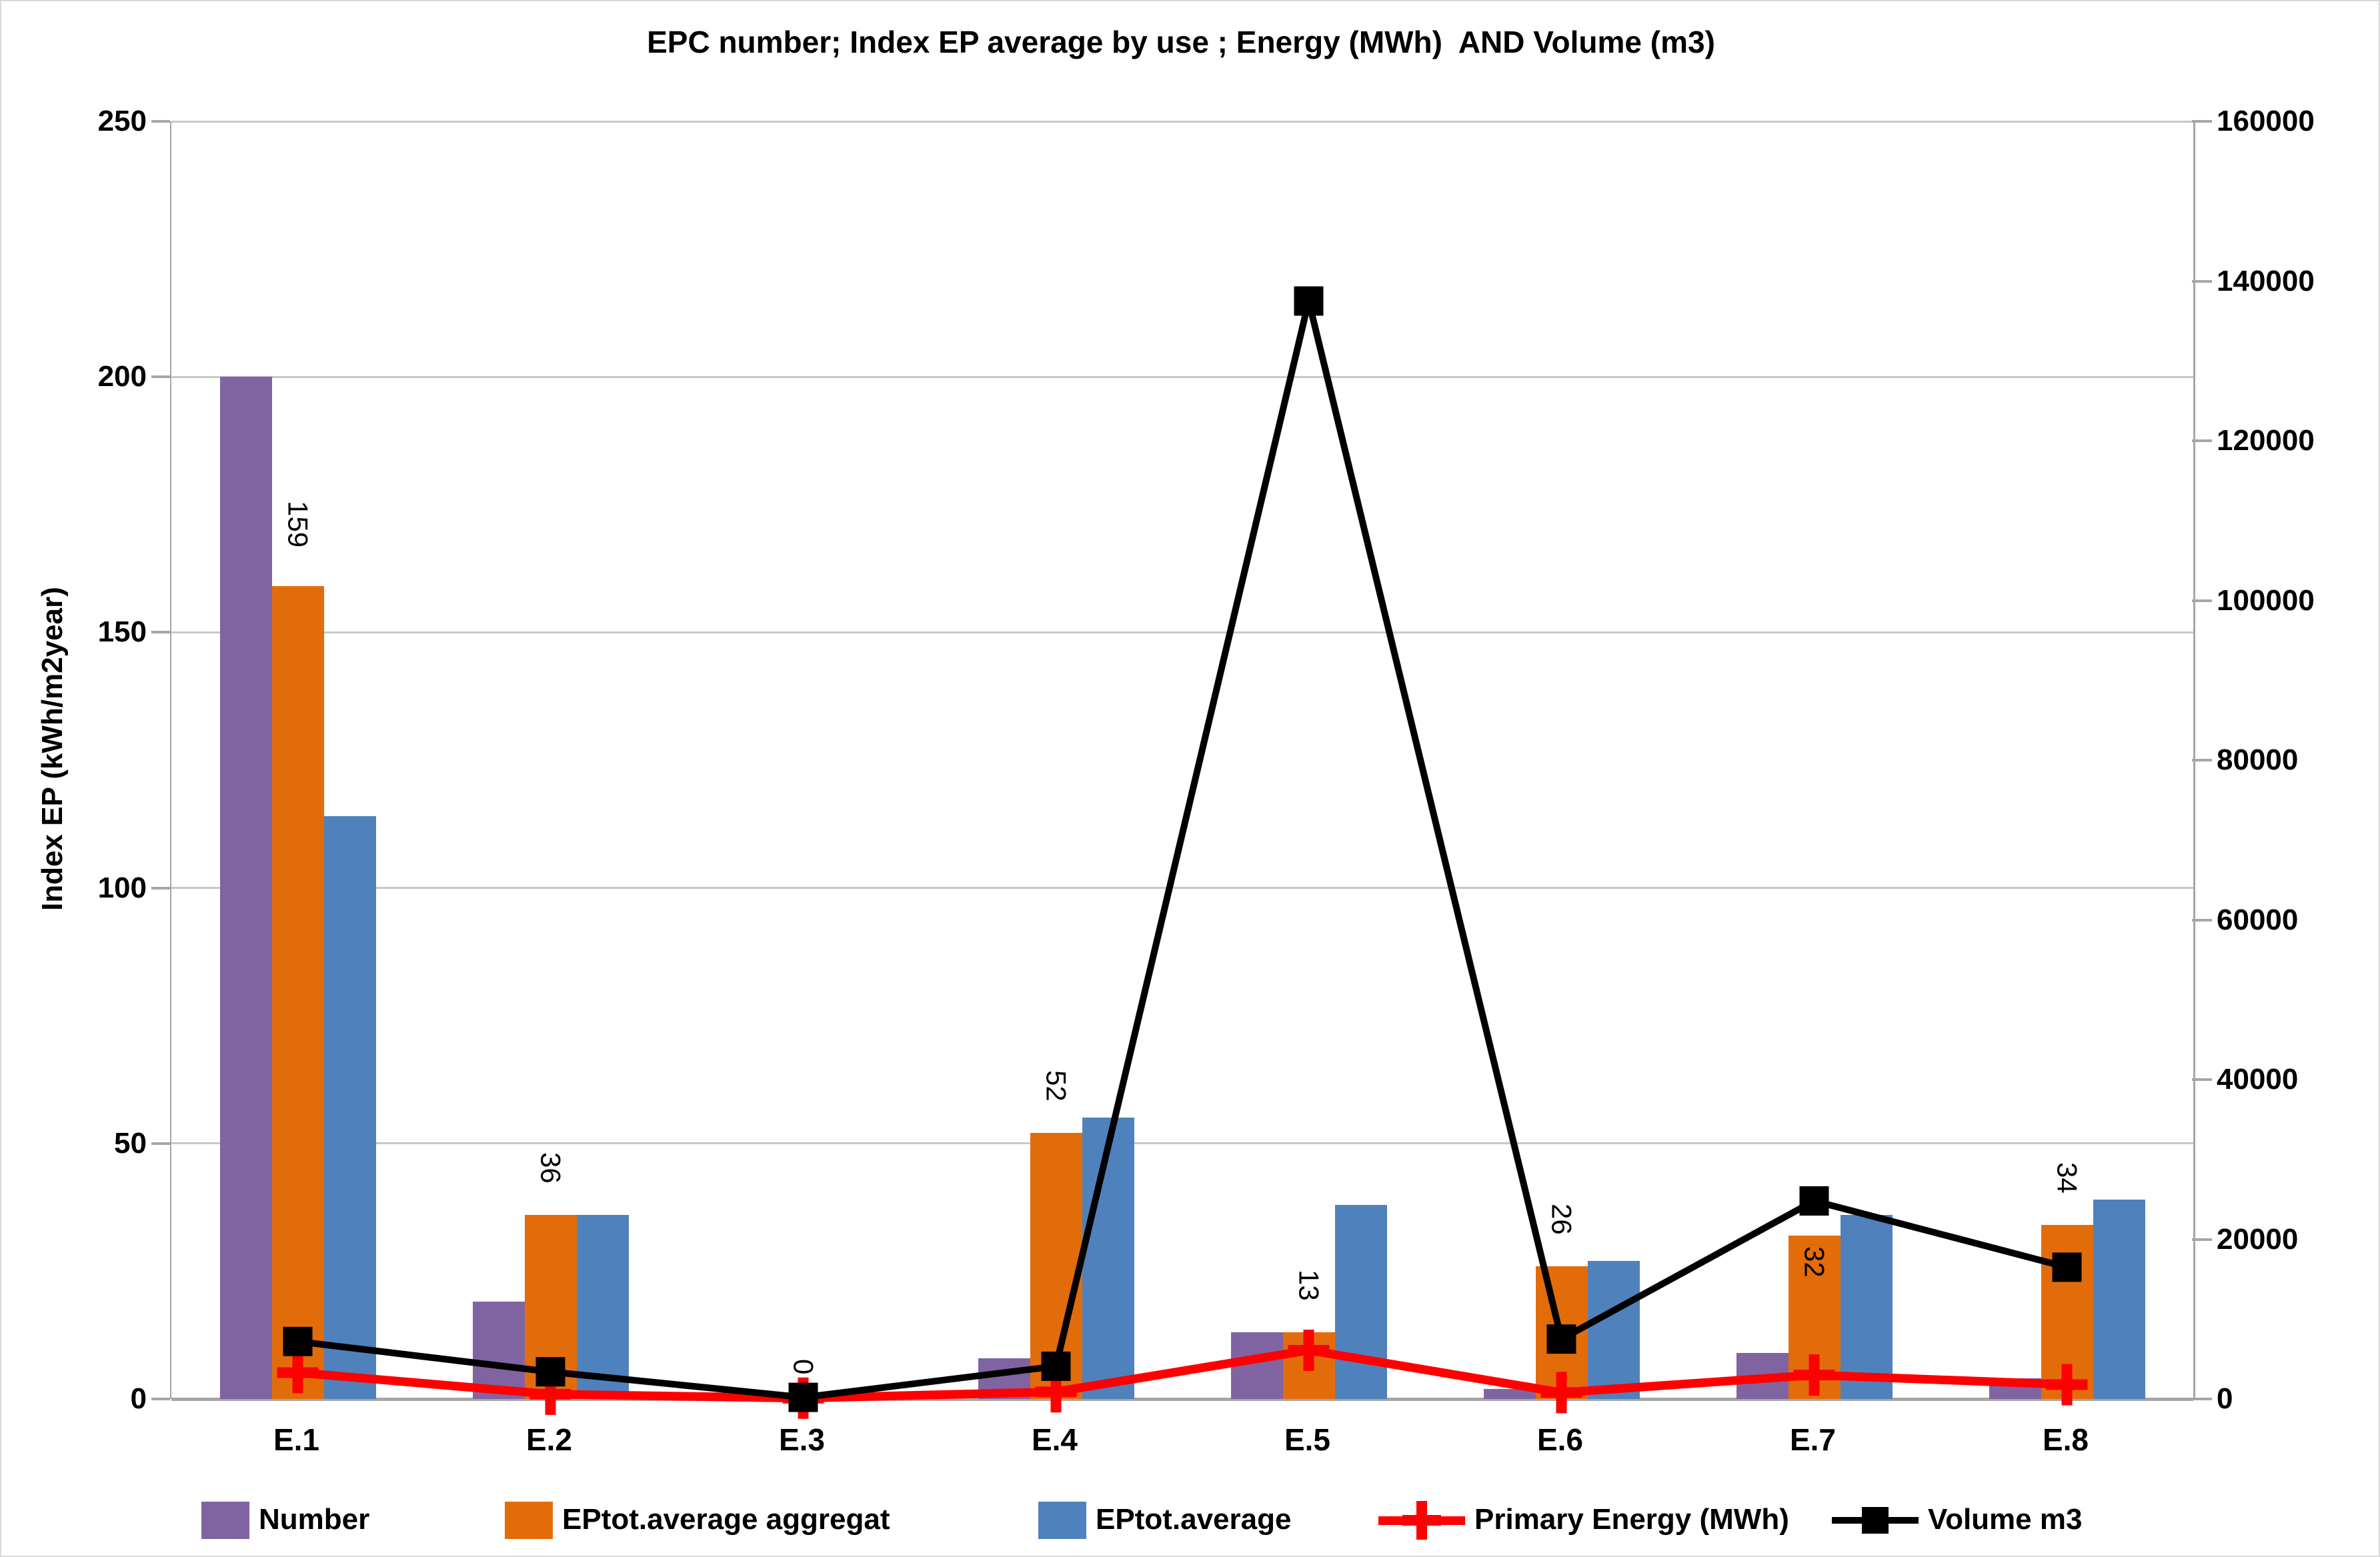 The height and width of the screenshot is (1557, 2380). Describe the element at coordinates (1182, 1374) in the screenshot. I see `line-primary-energy-mwh-` at that location.